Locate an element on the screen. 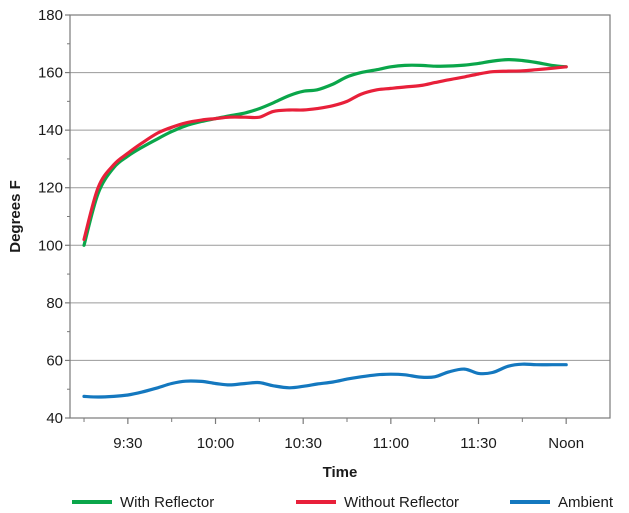 This screenshot has width=629, height=513. x-axis-ticks: 9:30 10:00 10:30 11:00 11:30 Noon is located at coordinates (333, 435).